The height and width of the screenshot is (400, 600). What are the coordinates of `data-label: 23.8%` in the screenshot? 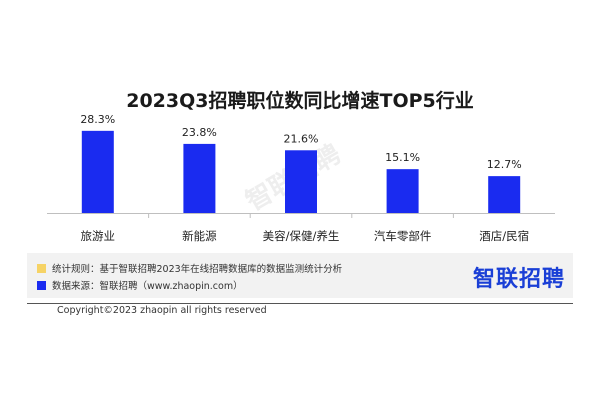 It's located at (199, 132).